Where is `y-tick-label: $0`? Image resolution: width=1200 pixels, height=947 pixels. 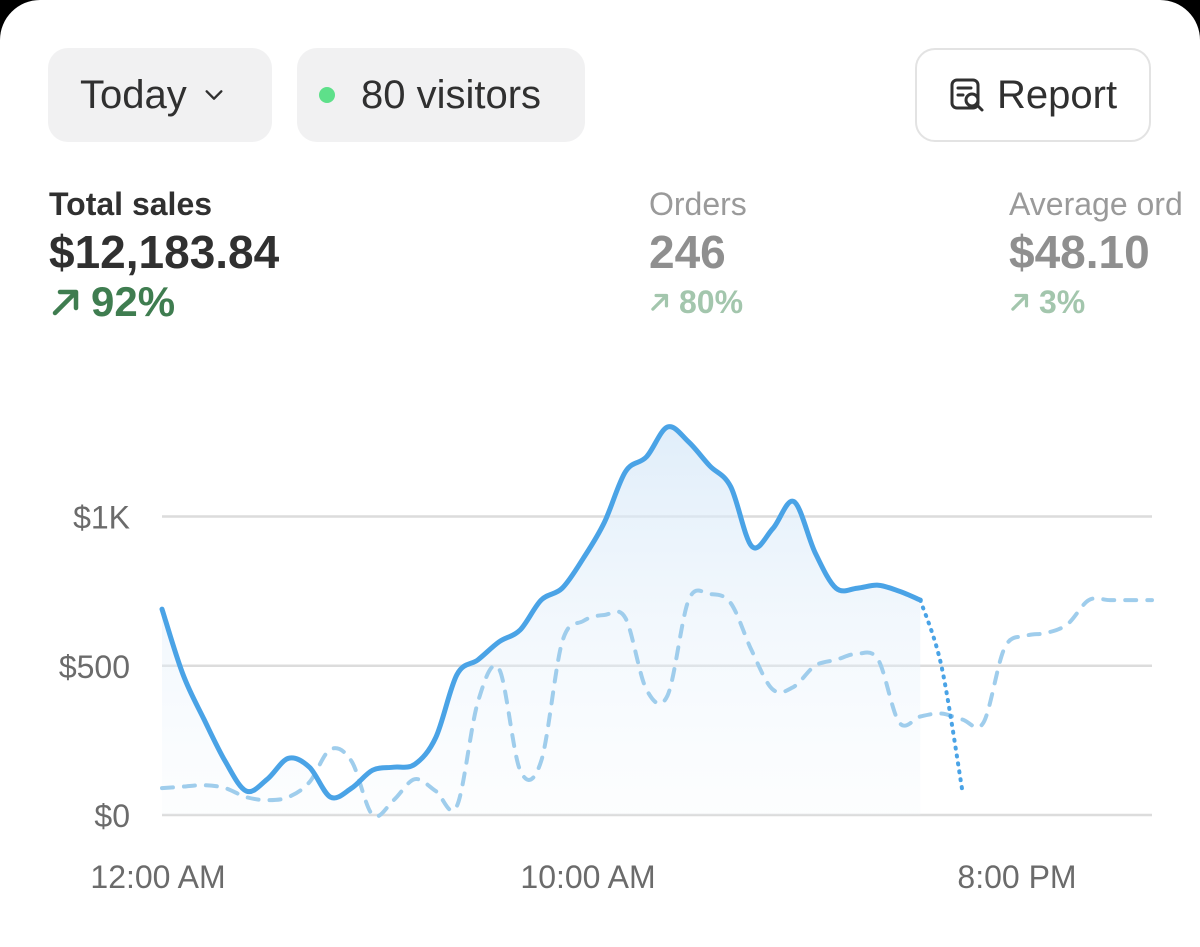 y-tick-label: $0 is located at coordinates (112, 816).